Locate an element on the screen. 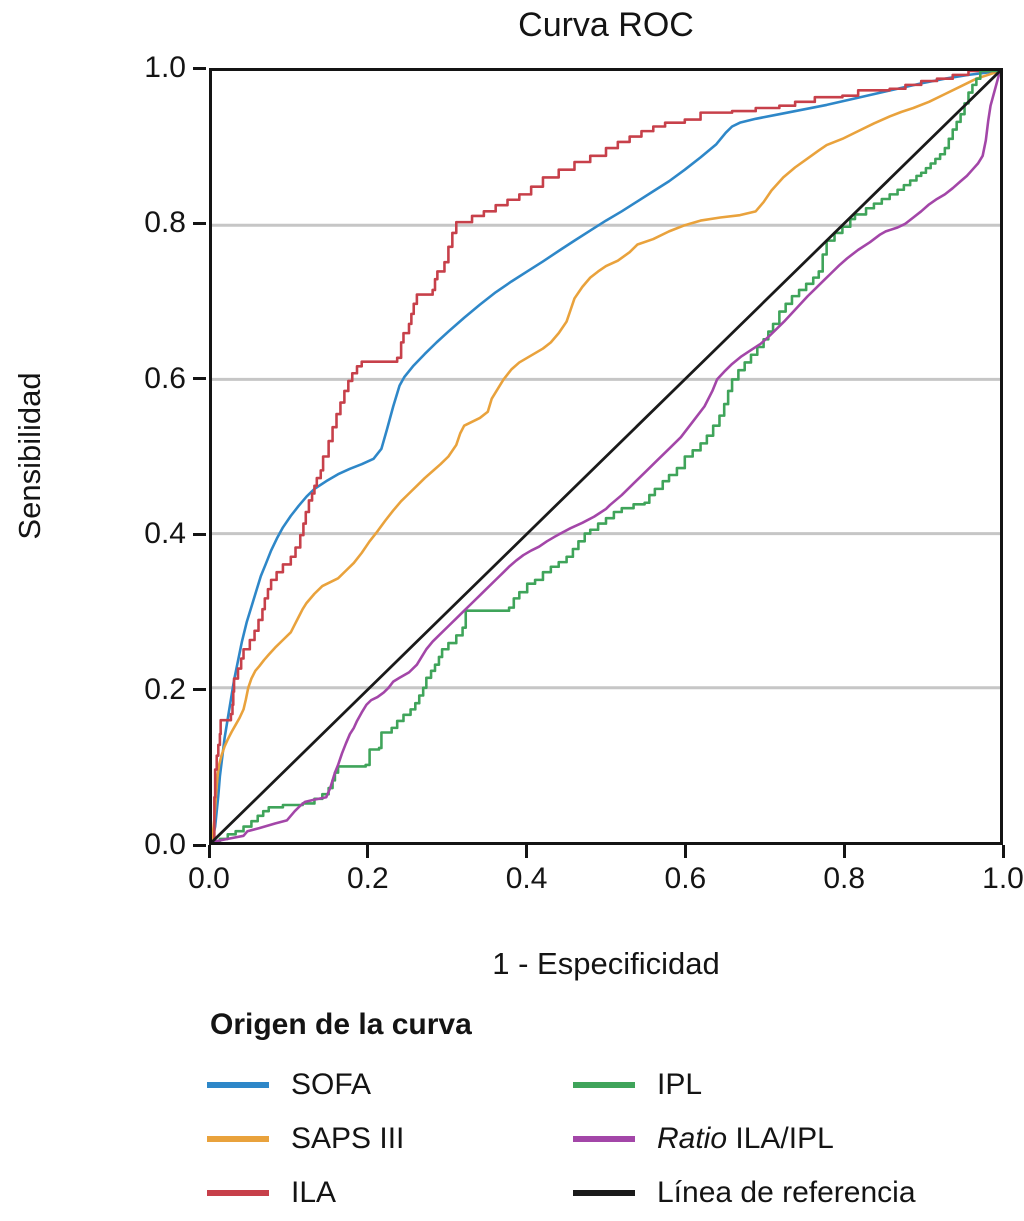 The width and height of the screenshot is (1024, 1221). y-tick-1.0 is located at coordinates (199, 68).